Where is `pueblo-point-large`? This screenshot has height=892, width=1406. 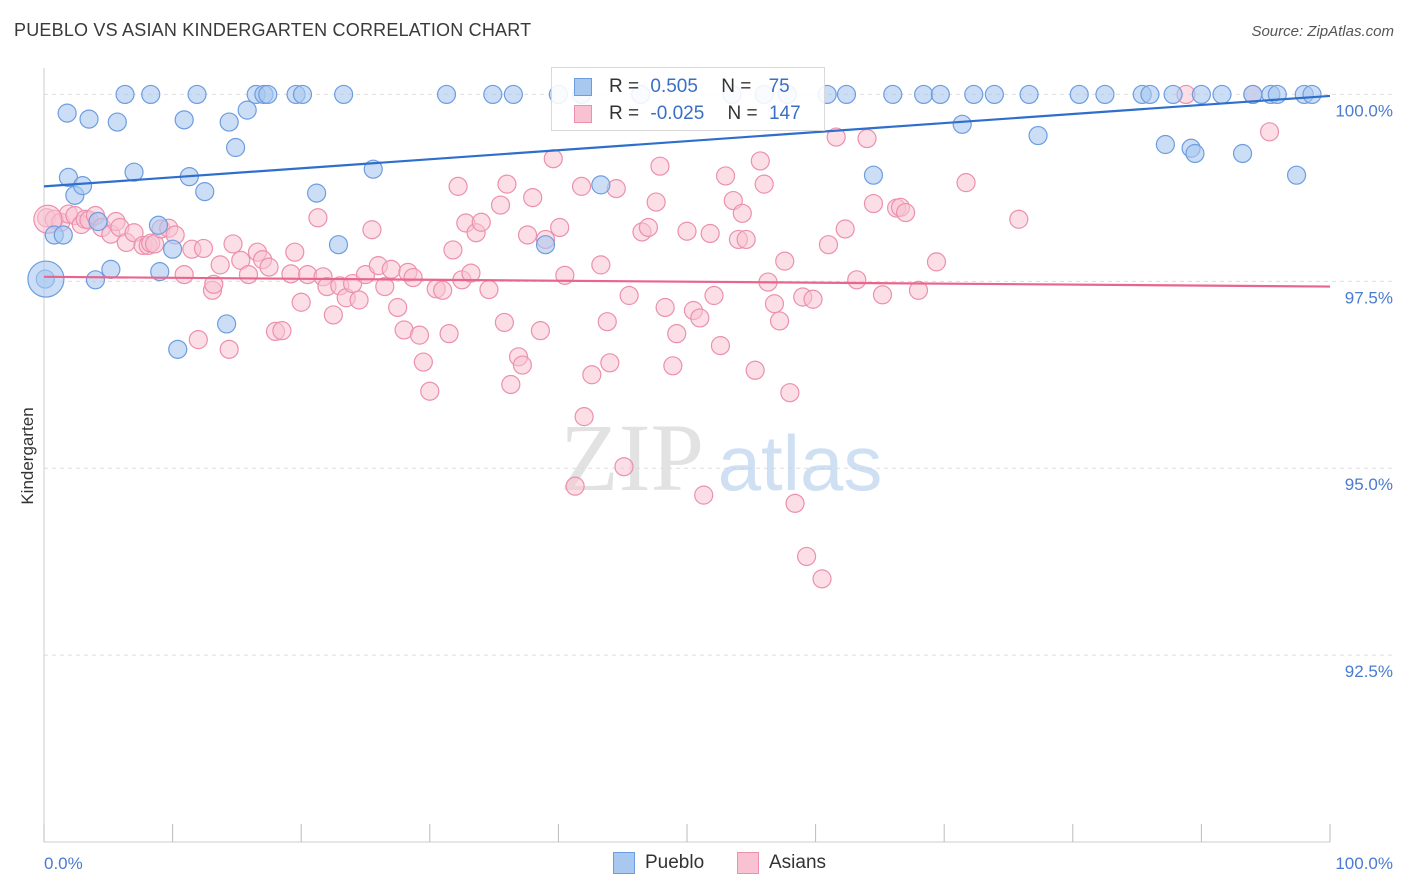 pueblo-point-large is located at coordinates (46, 279).